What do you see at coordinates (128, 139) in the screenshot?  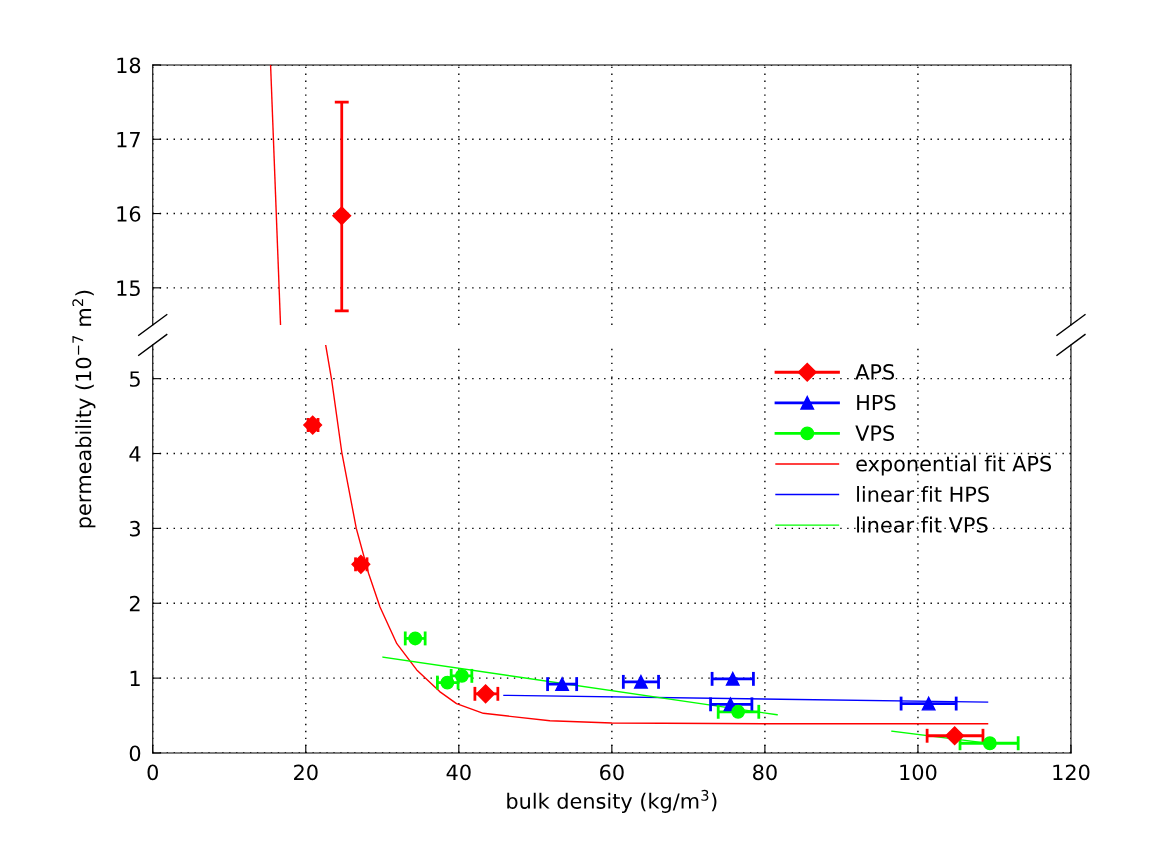 I see `y-tick-label: 17` at bounding box center [128, 139].